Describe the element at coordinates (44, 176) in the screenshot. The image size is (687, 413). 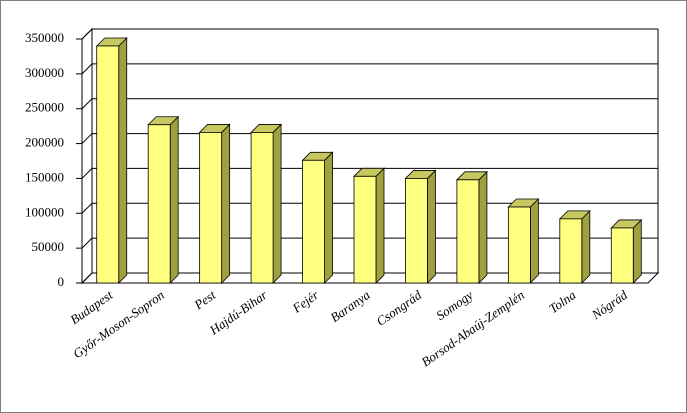
I see `y-tick-label: 150000` at that location.